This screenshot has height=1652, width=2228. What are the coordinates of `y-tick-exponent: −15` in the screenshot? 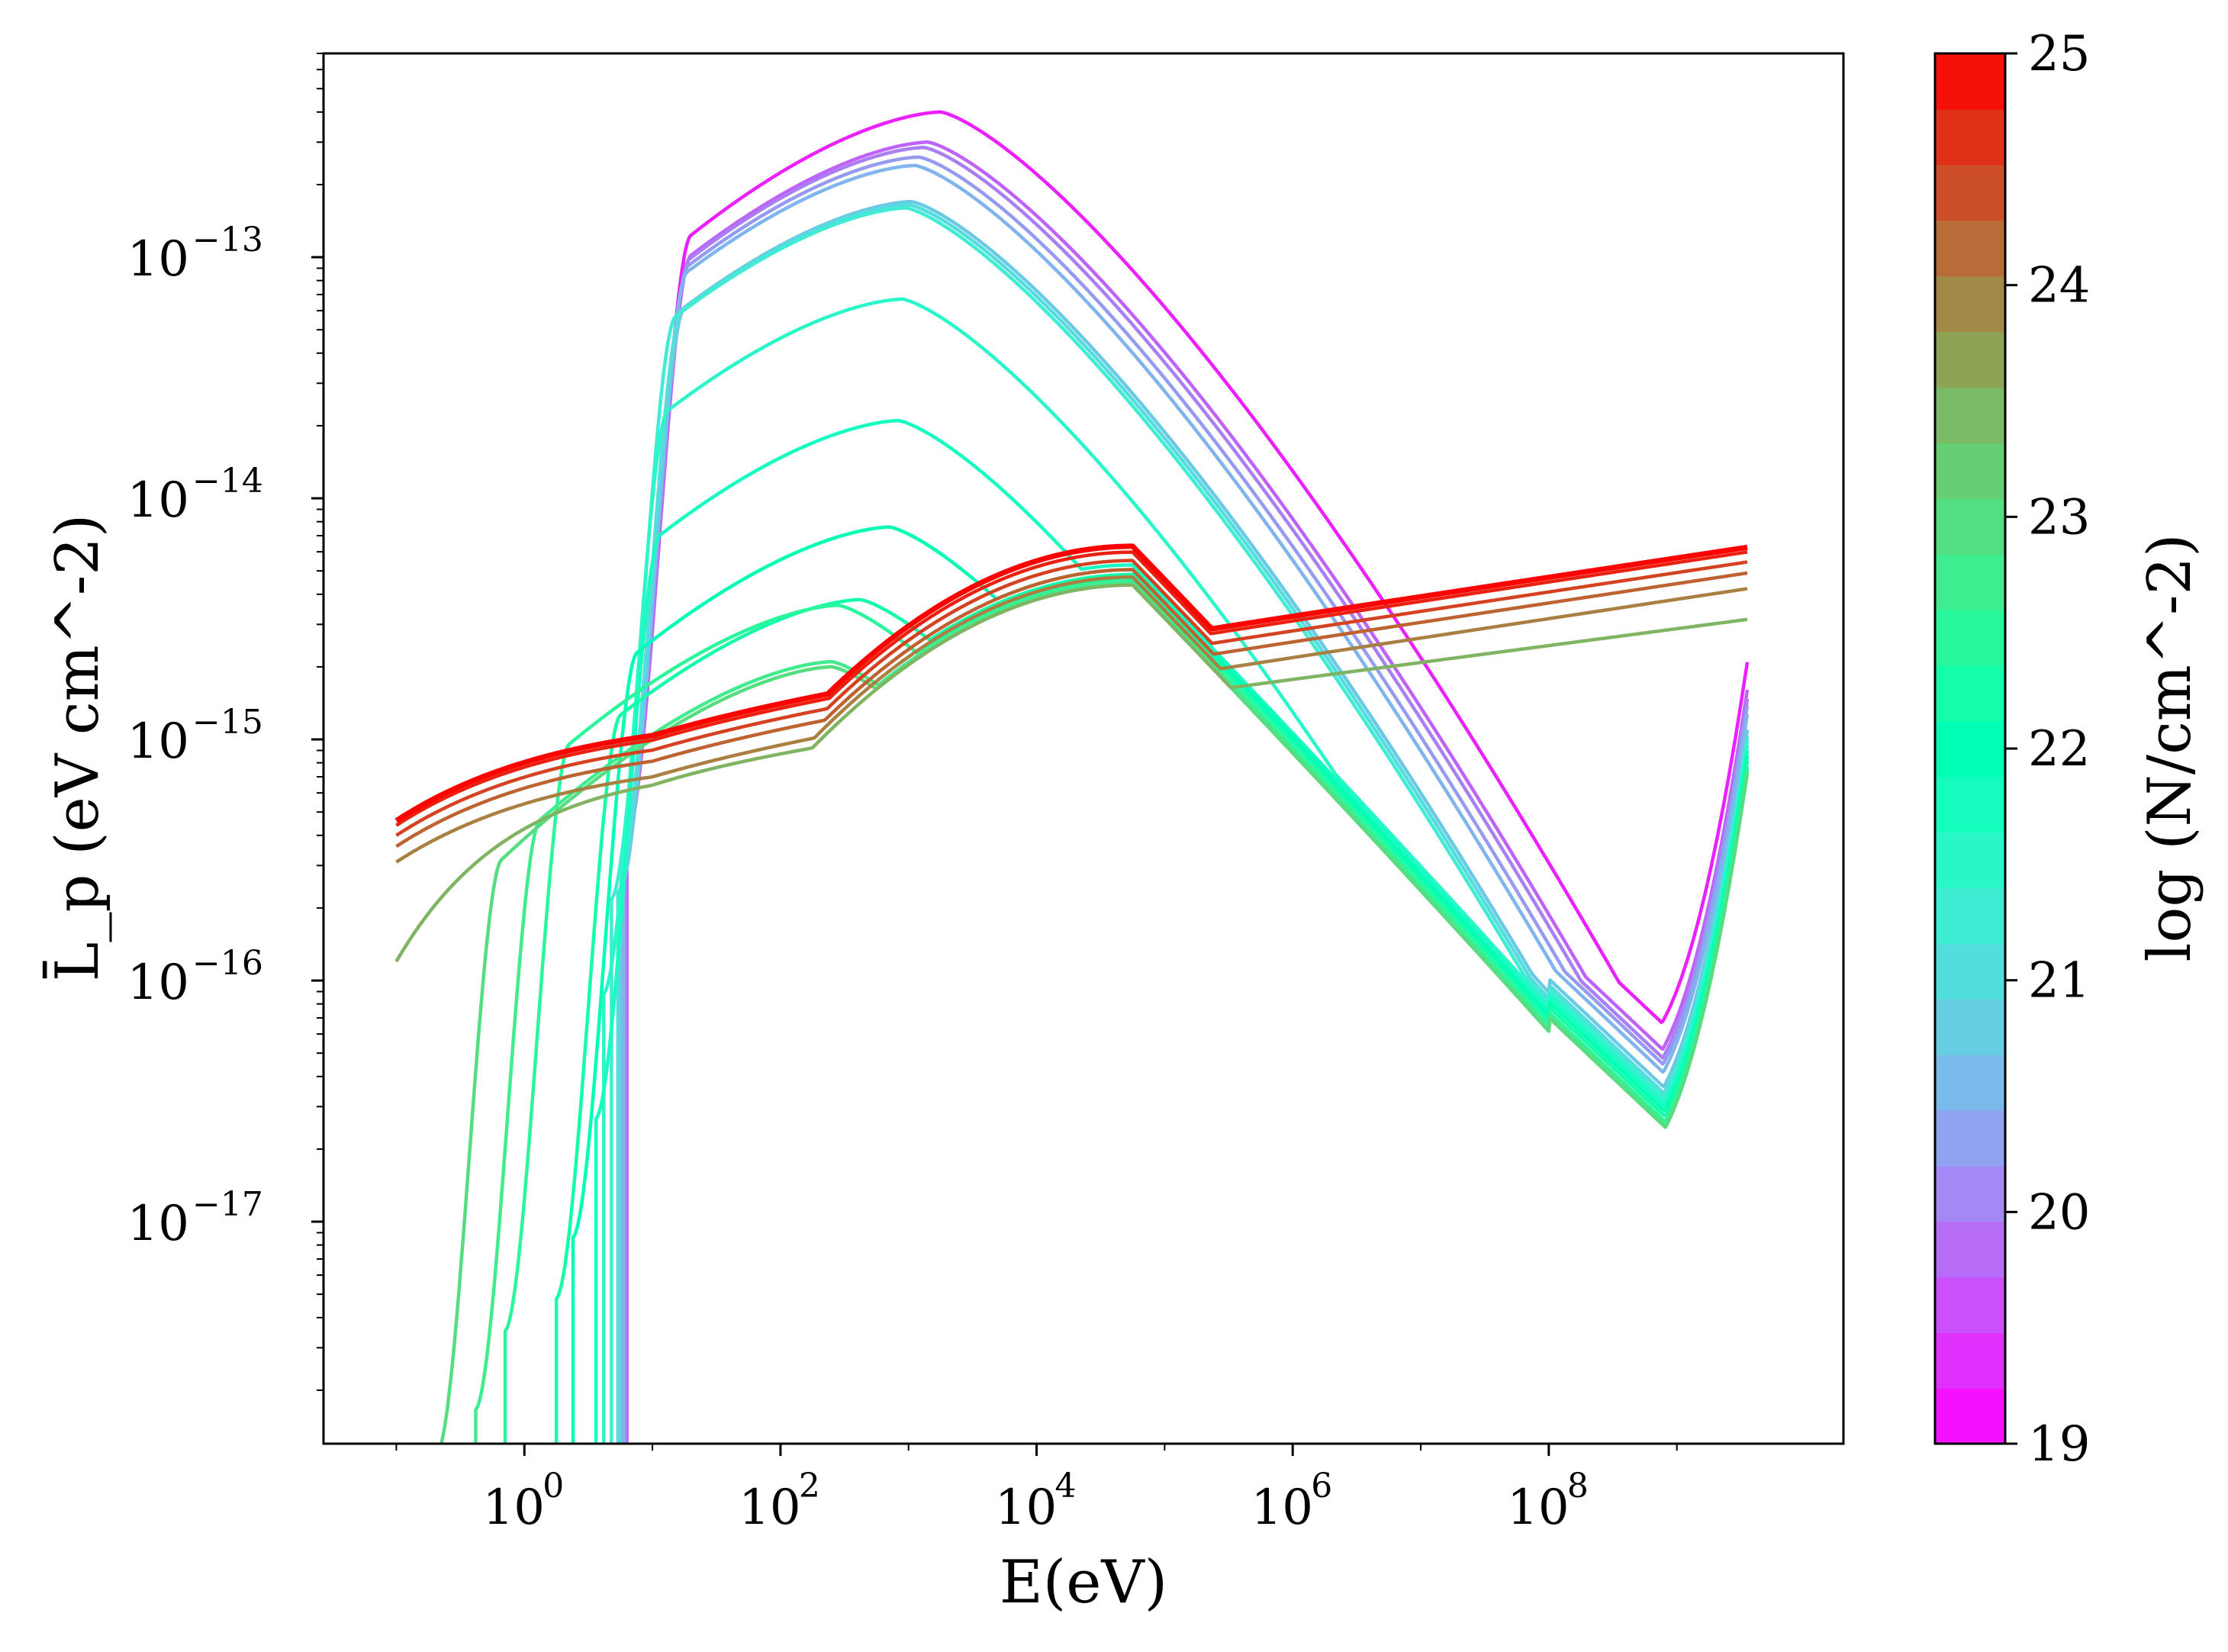 It's located at (228, 722).